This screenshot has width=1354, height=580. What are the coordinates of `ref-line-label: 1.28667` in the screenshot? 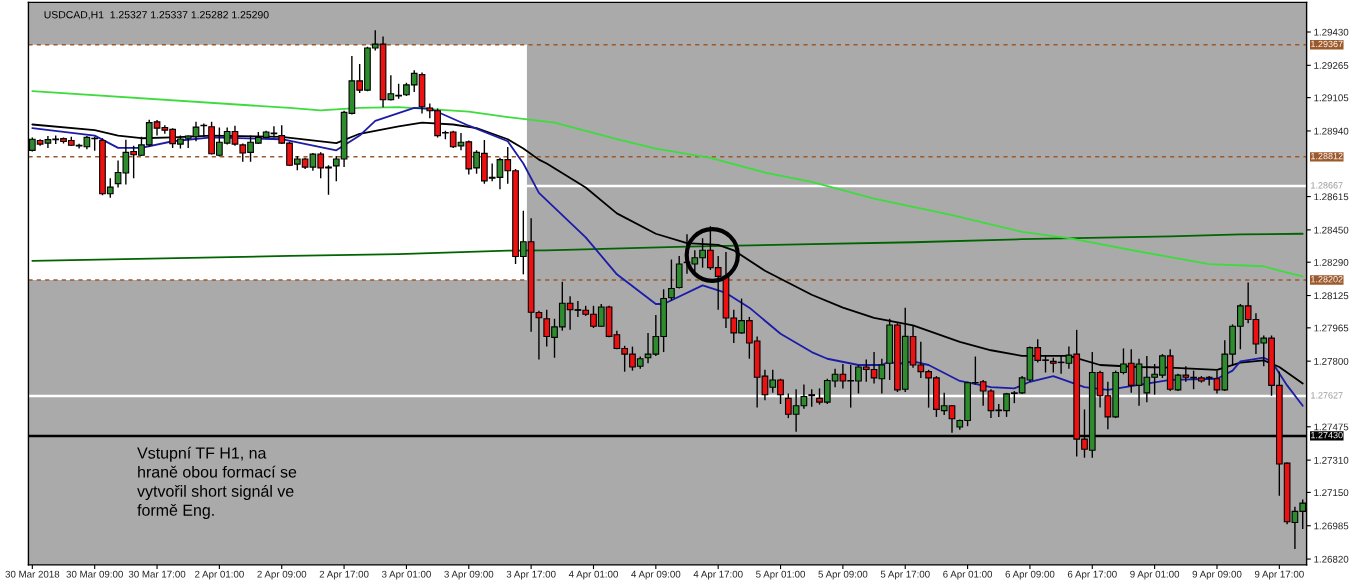 It's located at (1327, 185).